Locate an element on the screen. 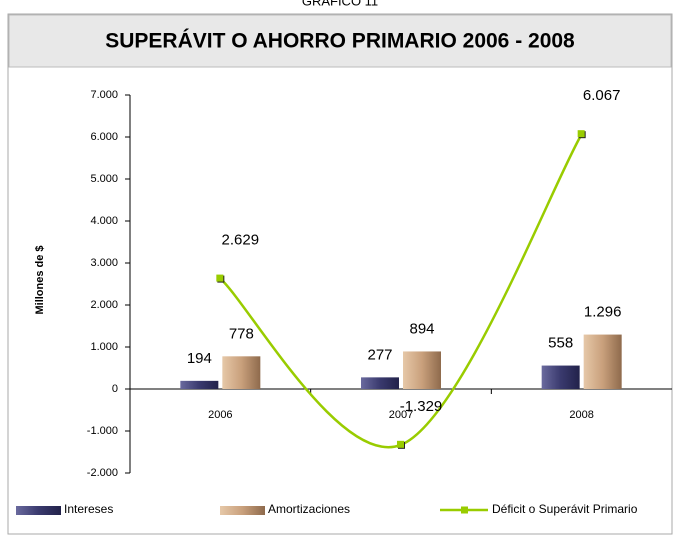 Image resolution: width=679 pixels, height=535 pixels. chart-title: SUPERÁVIT O AHORRO PRIMARIO 2006 - 2008 is located at coordinates (340, 41).